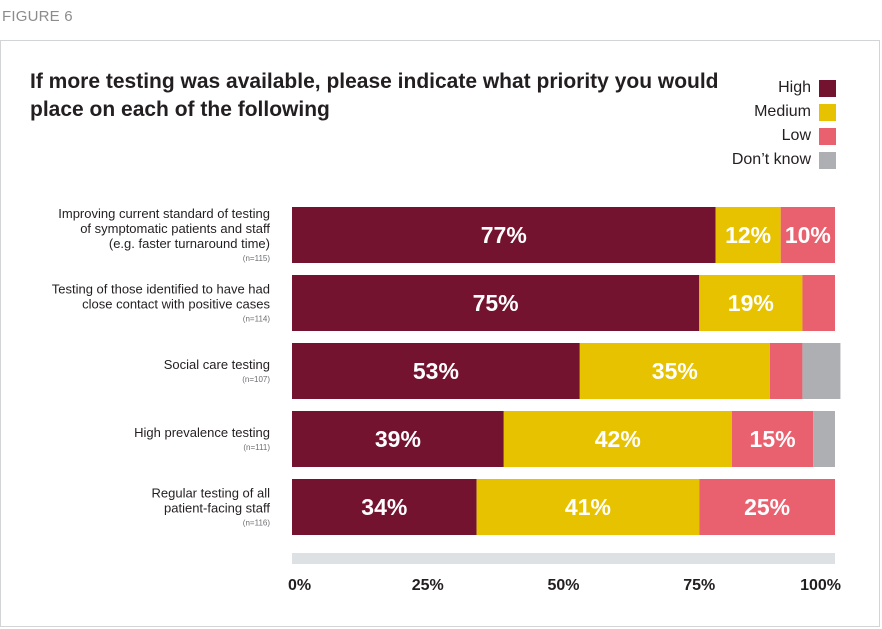 The image size is (882, 629). I want to click on bar-value-label: 77%, so click(504, 235).